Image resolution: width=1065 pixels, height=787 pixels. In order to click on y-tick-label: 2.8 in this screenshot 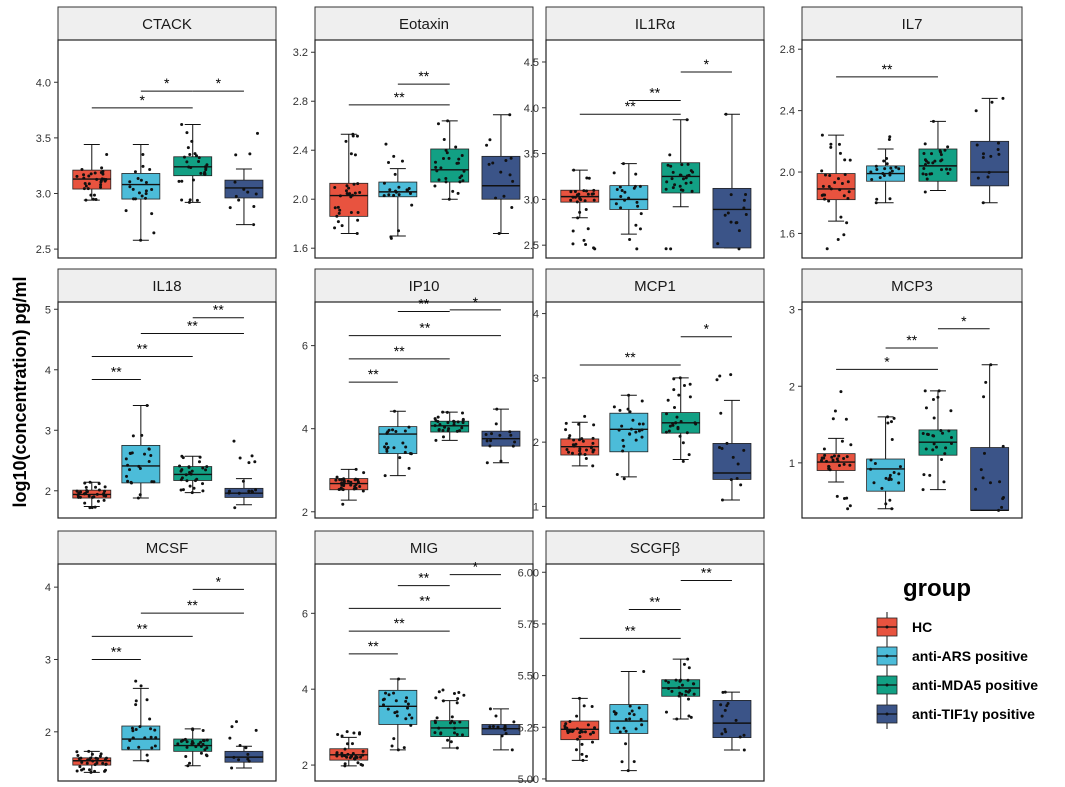, I will do `click(787, 50)`.